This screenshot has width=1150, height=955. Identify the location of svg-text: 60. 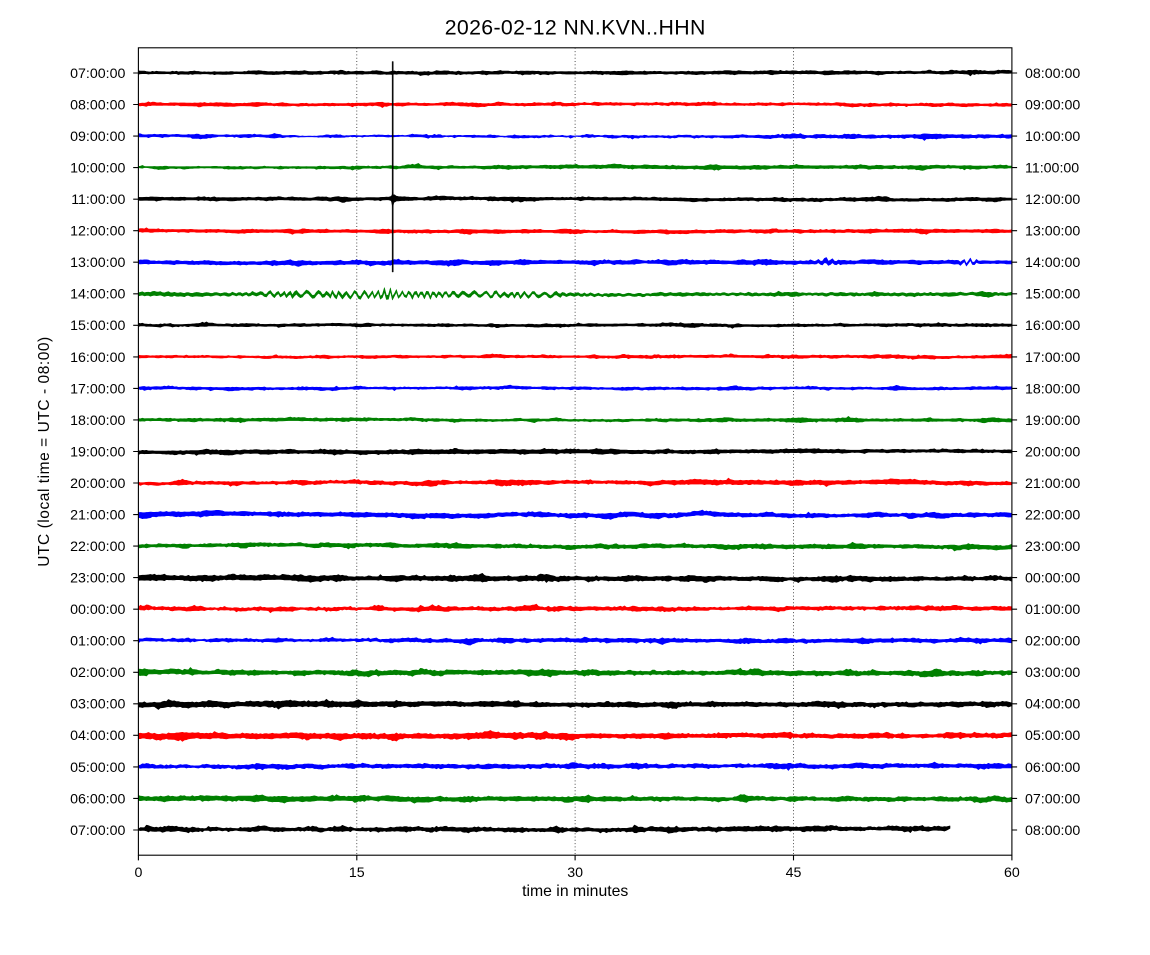
(1012, 873).